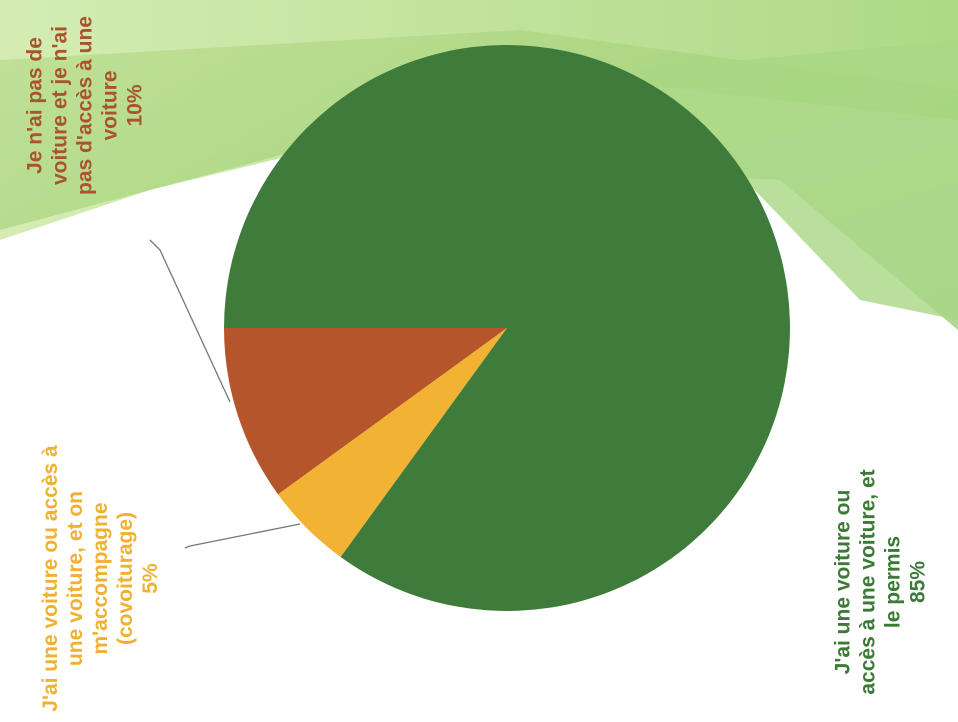  Describe the element at coordinates (799, 180) in the screenshot. I see `background-shape` at that location.